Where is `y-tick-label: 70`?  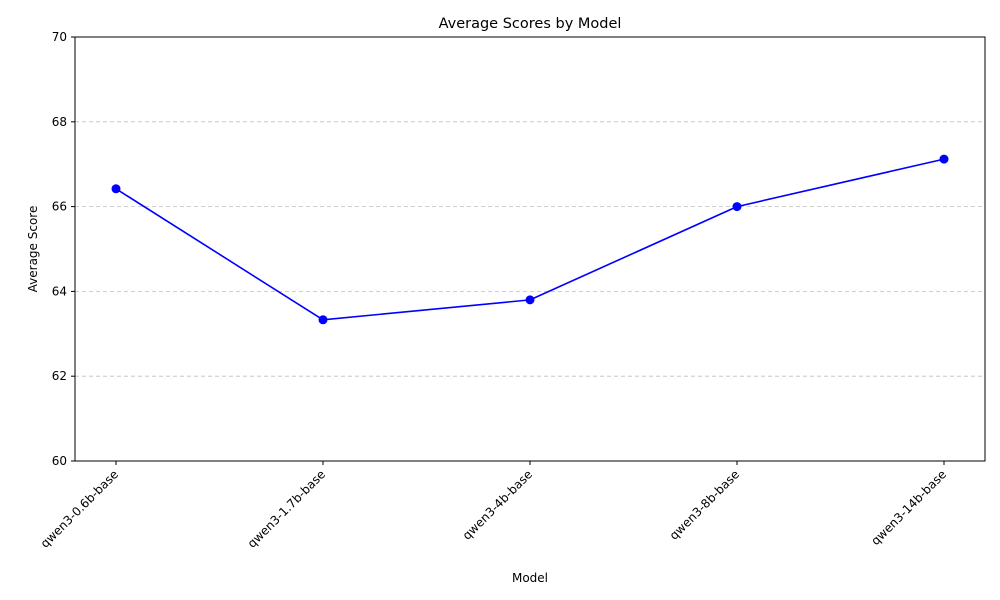 y-tick-label: 70 is located at coordinates (59, 37).